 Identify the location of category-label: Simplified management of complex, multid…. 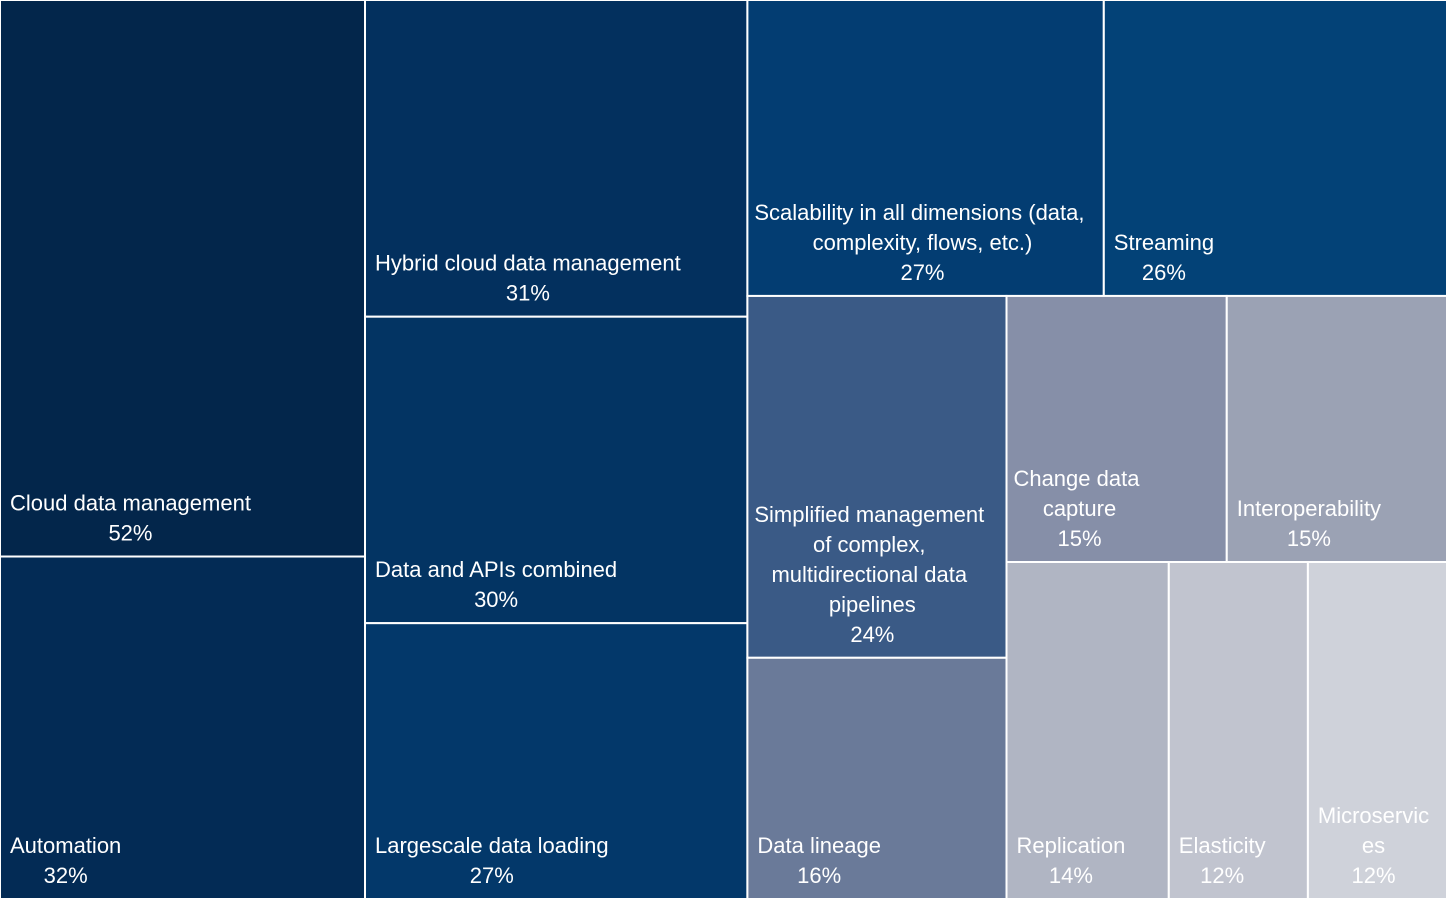
(872, 559).